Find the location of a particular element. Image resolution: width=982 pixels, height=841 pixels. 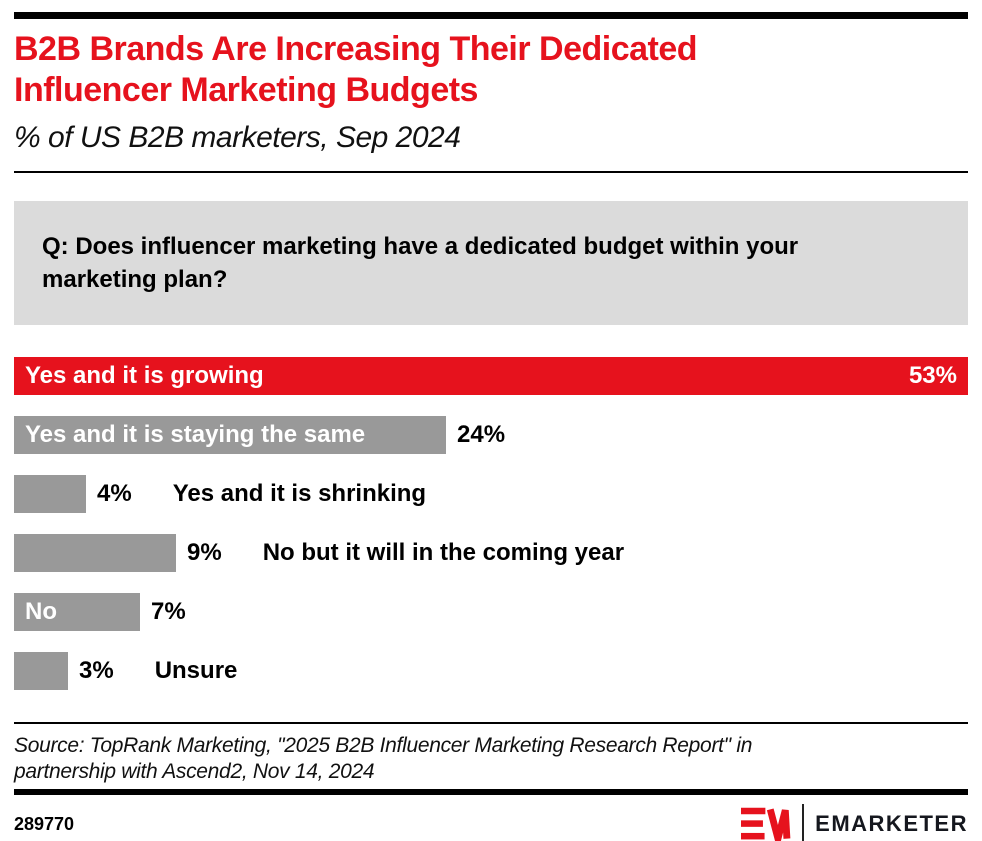

footer: 289770 EMARKETER is located at coordinates (491, 822).